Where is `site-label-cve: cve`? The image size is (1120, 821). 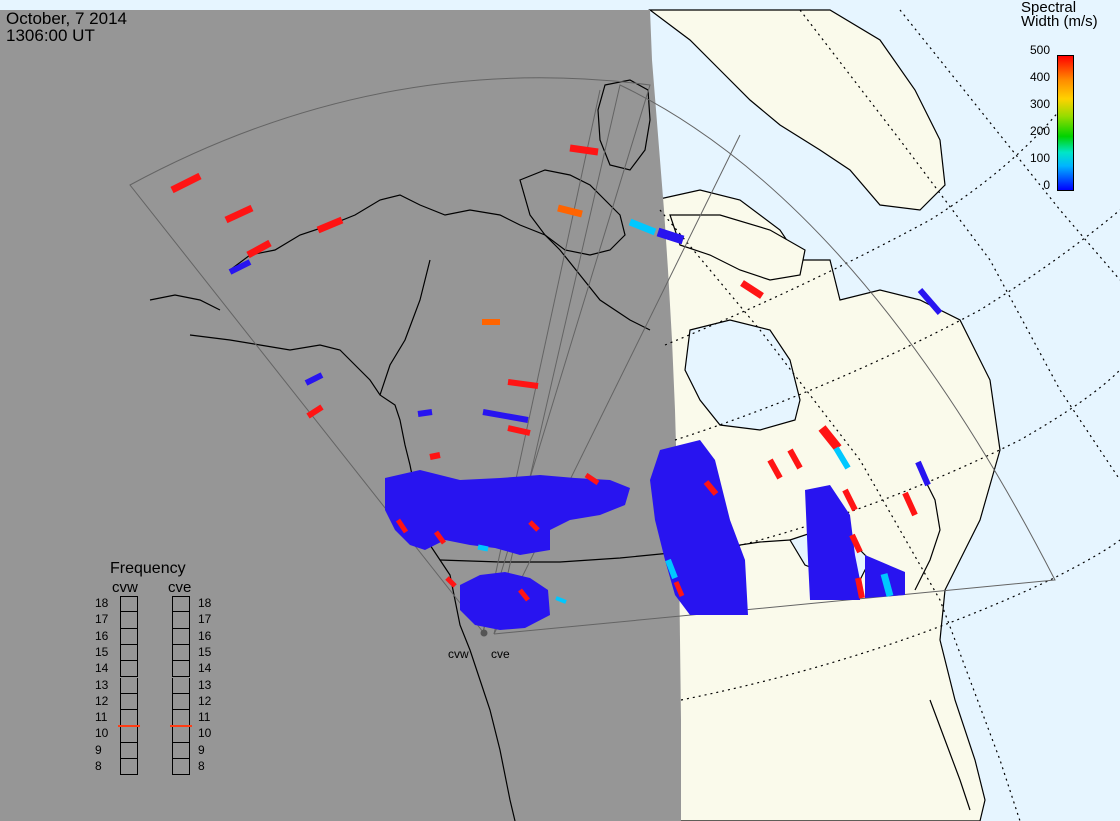
site-label-cve: cve is located at coordinates (500, 654).